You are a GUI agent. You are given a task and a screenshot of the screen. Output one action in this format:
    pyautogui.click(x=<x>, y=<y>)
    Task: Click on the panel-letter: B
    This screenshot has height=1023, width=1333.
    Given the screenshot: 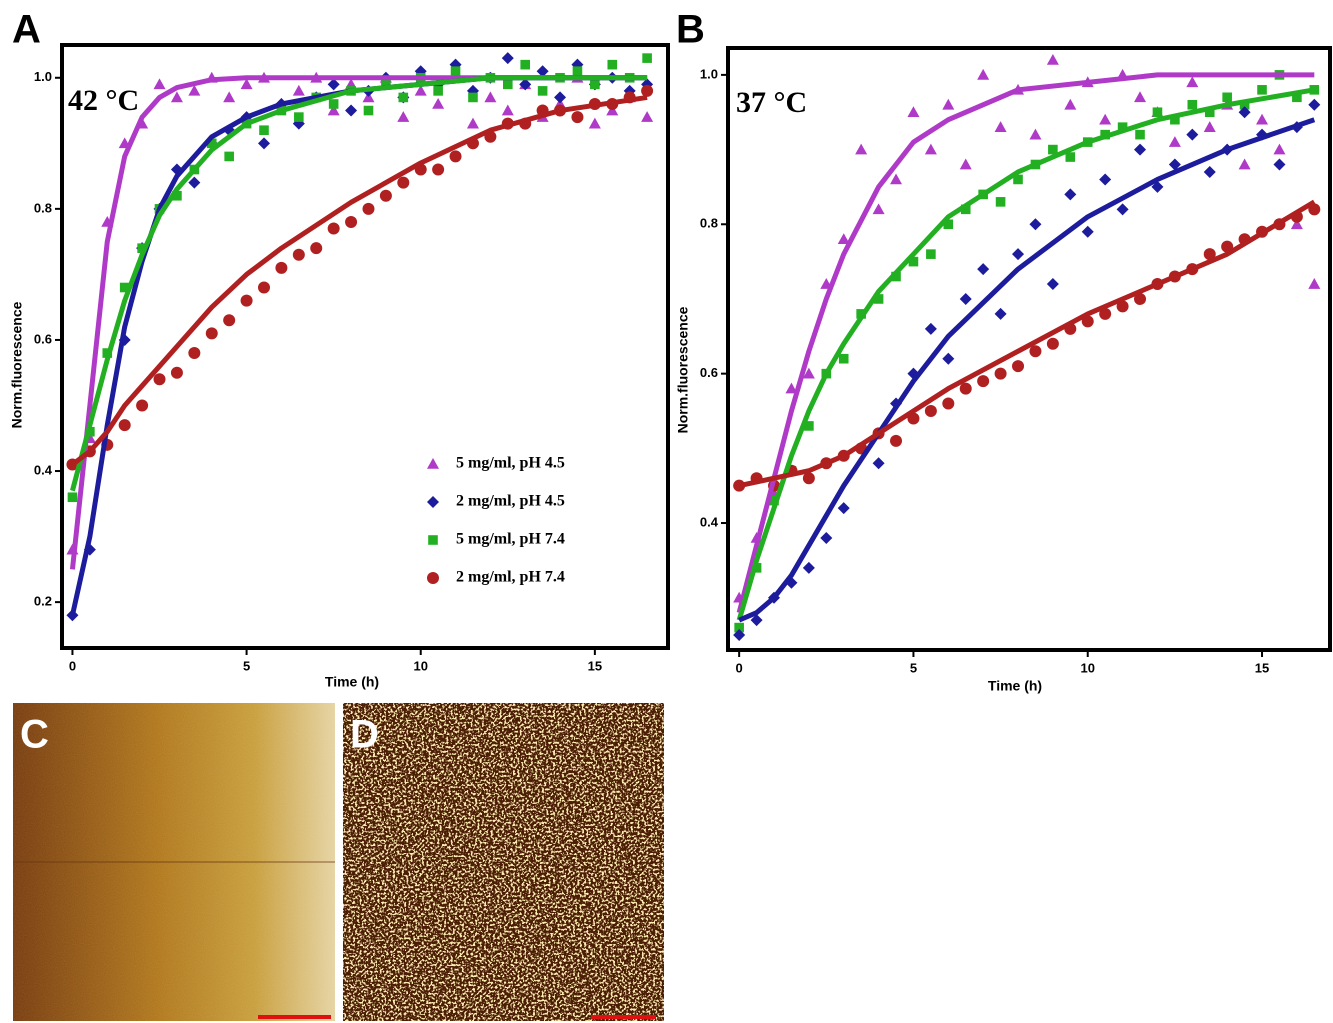 What is the action you would take?
    pyautogui.click(x=690, y=30)
    